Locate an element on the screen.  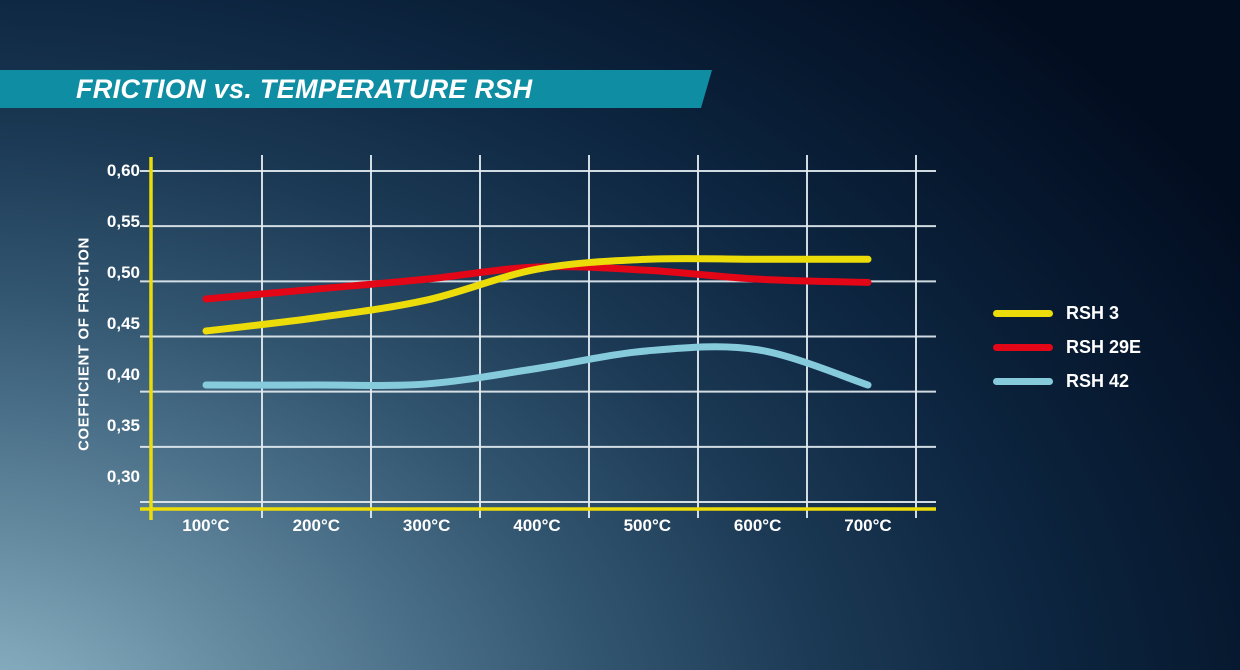
title-banner: FRICTION vs. TEMPERATURE RSH is located at coordinates (356, 89).